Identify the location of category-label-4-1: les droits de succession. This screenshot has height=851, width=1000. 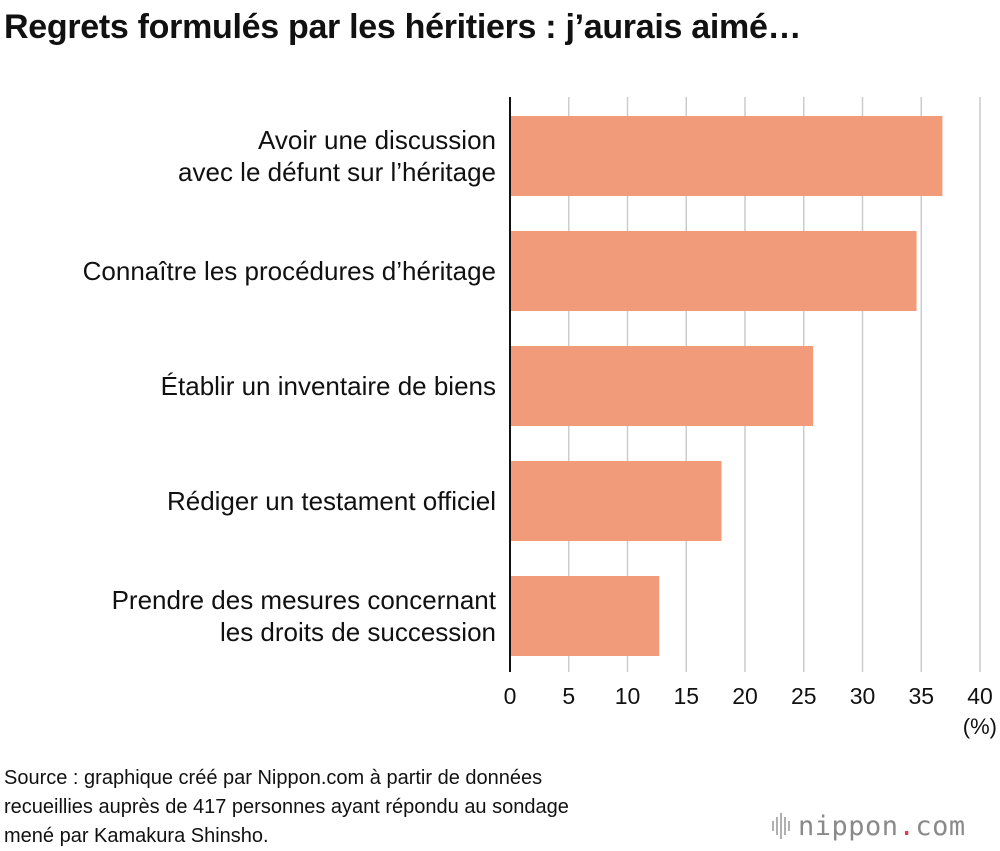
(358, 632).